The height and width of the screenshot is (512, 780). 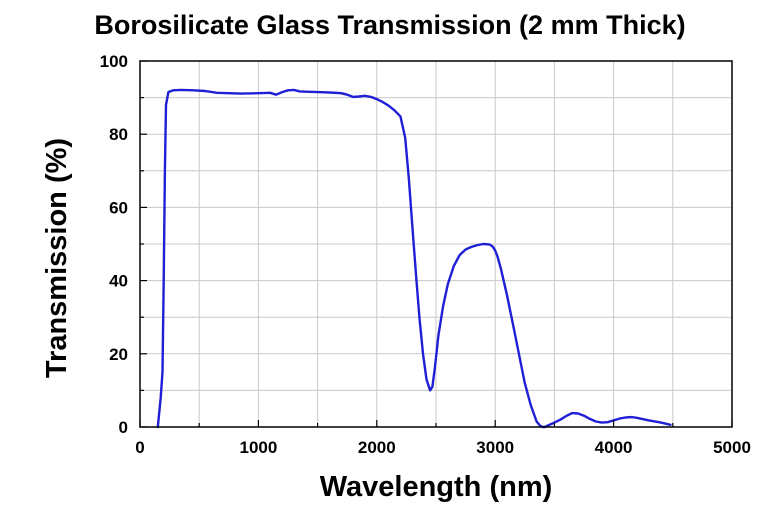 What do you see at coordinates (114, 61) in the screenshot?
I see `y-tick-label: 100` at bounding box center [114, 61].